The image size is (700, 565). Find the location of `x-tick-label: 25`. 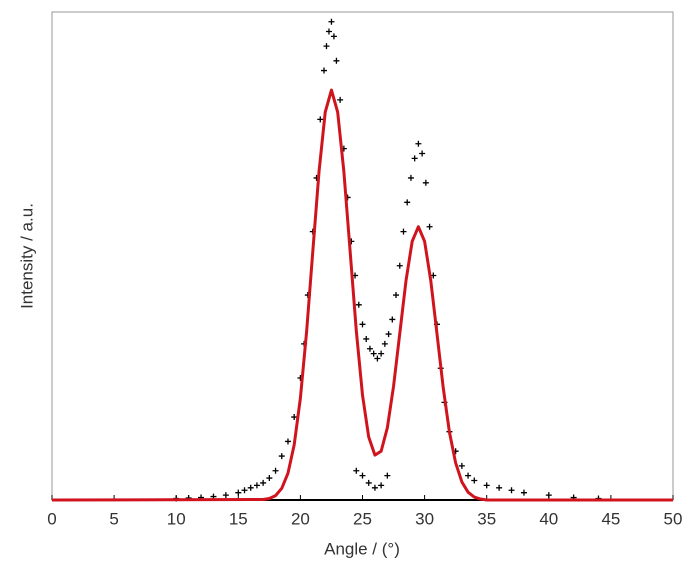

x-tick-label: 25 is located at coordinates (362, 518).